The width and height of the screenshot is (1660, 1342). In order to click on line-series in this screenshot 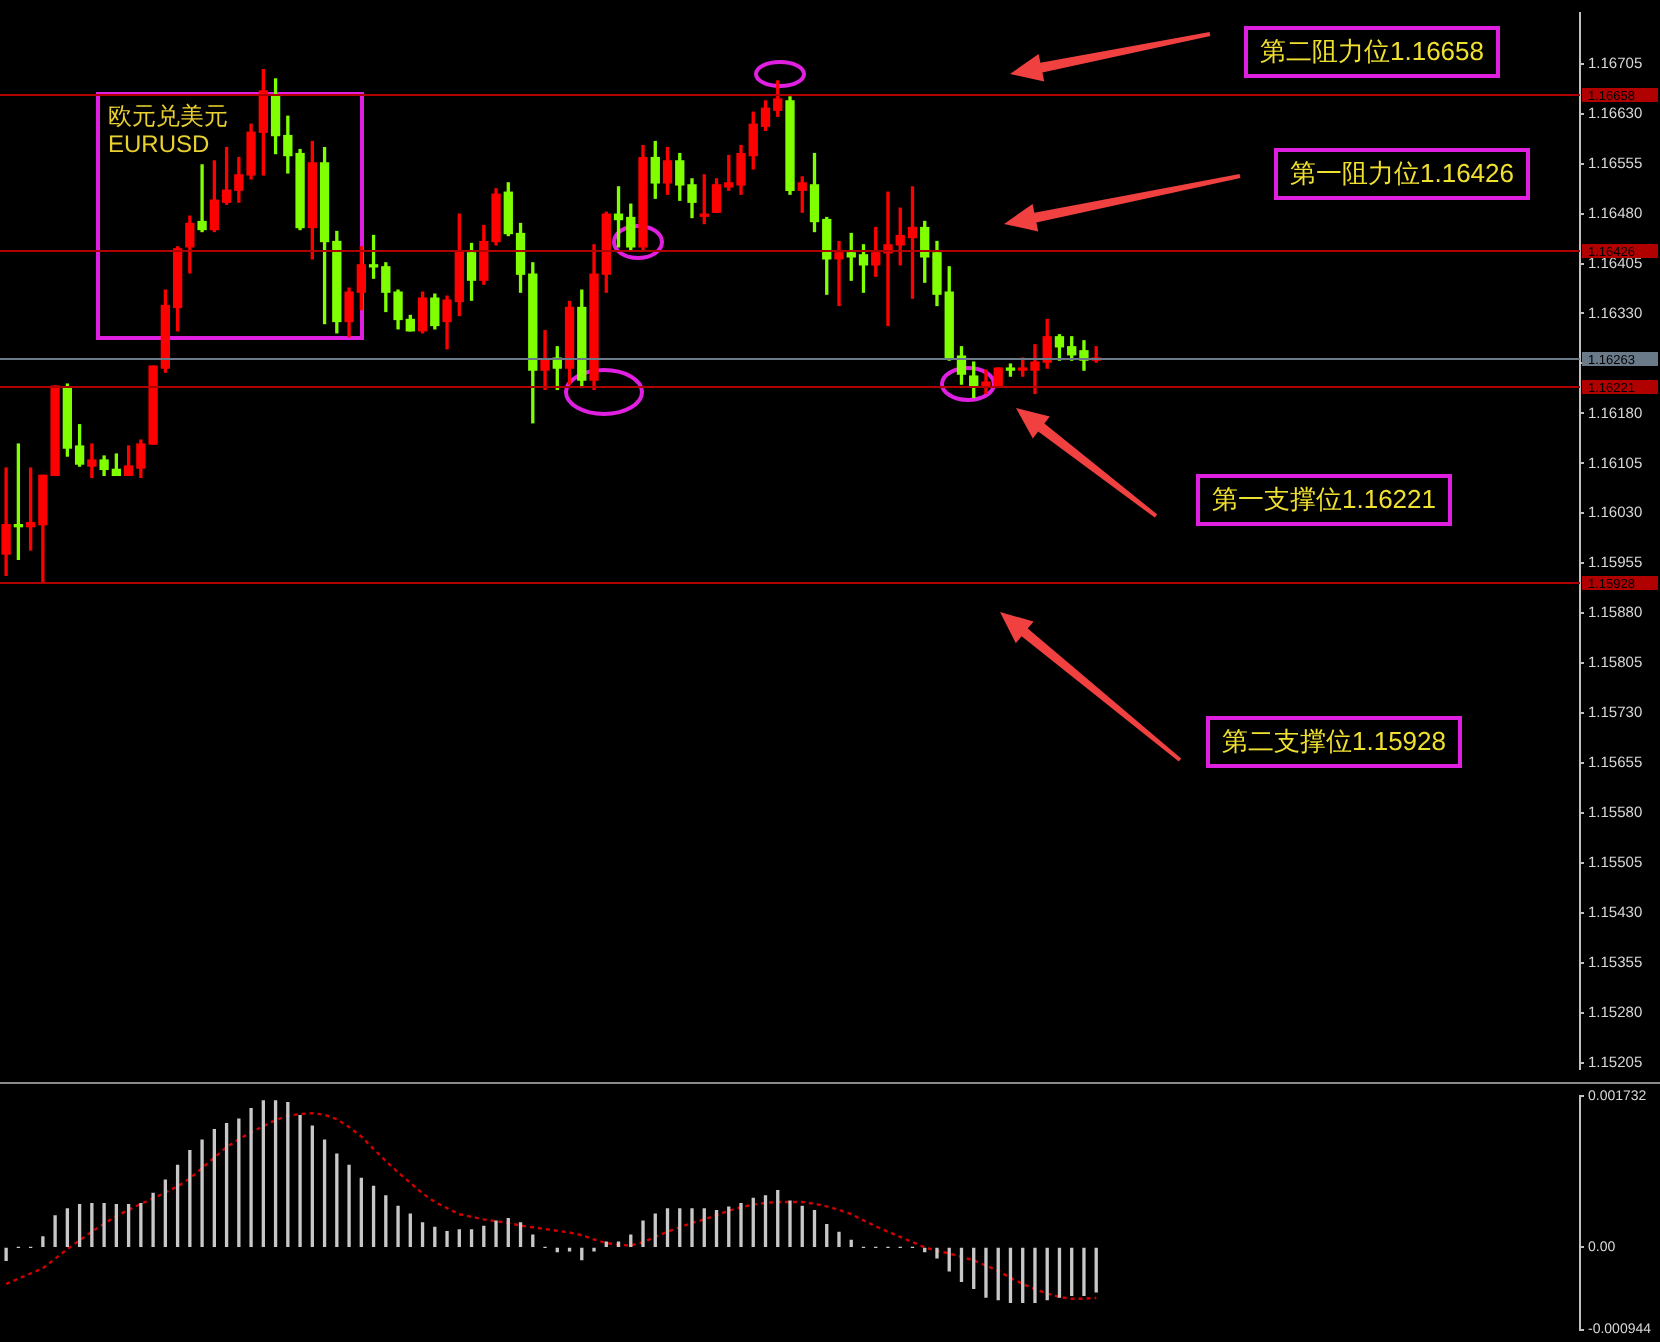, I will do `click(551, 1205)`.